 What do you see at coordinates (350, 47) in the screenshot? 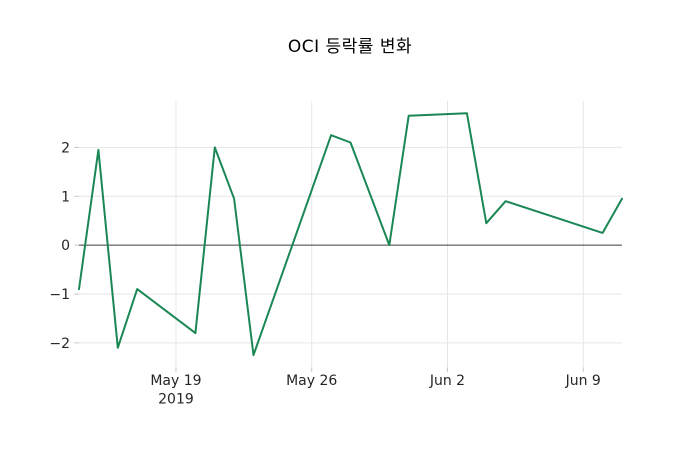
I see `chart-title: OCI 등락률 변화` at bounding box center [350, 47].